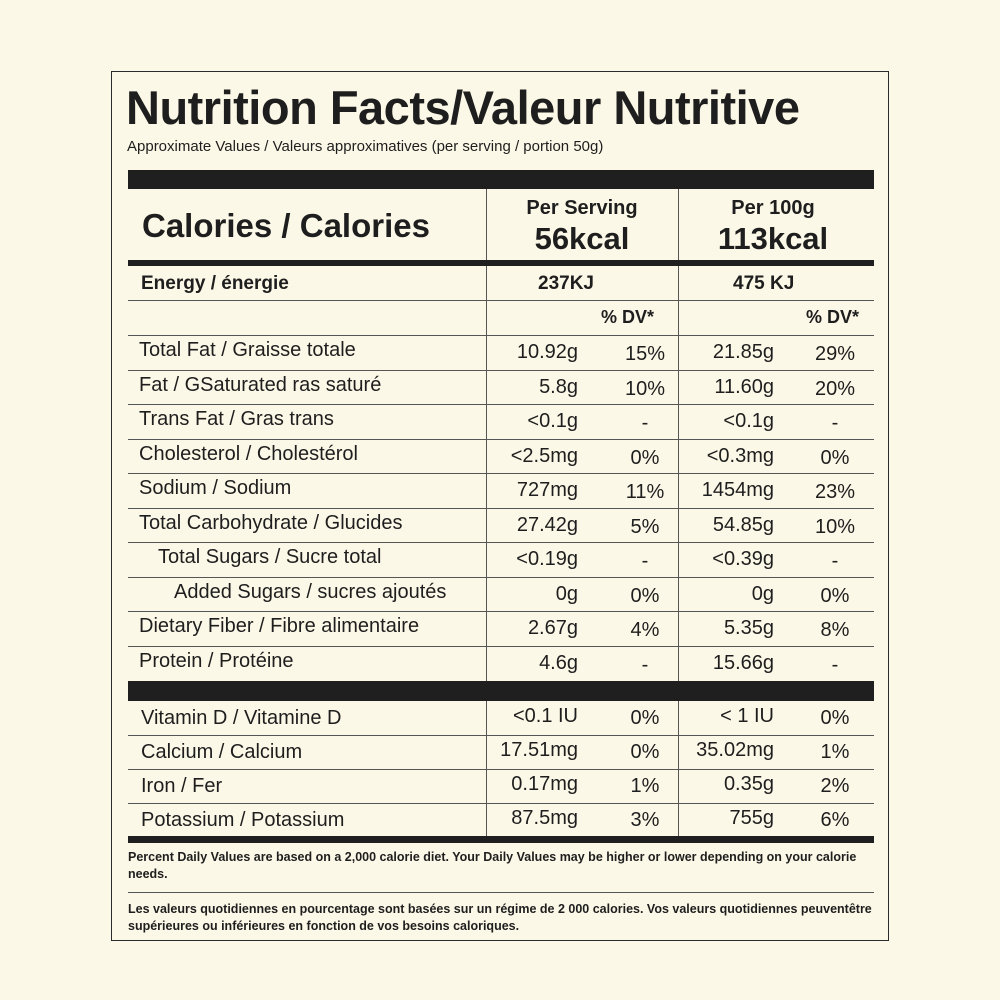  What do you see at coordinates (744, 386) in the screenshot?
I see `nutrient-amount-100g: 11.60g` at bounding box center [744, 386].